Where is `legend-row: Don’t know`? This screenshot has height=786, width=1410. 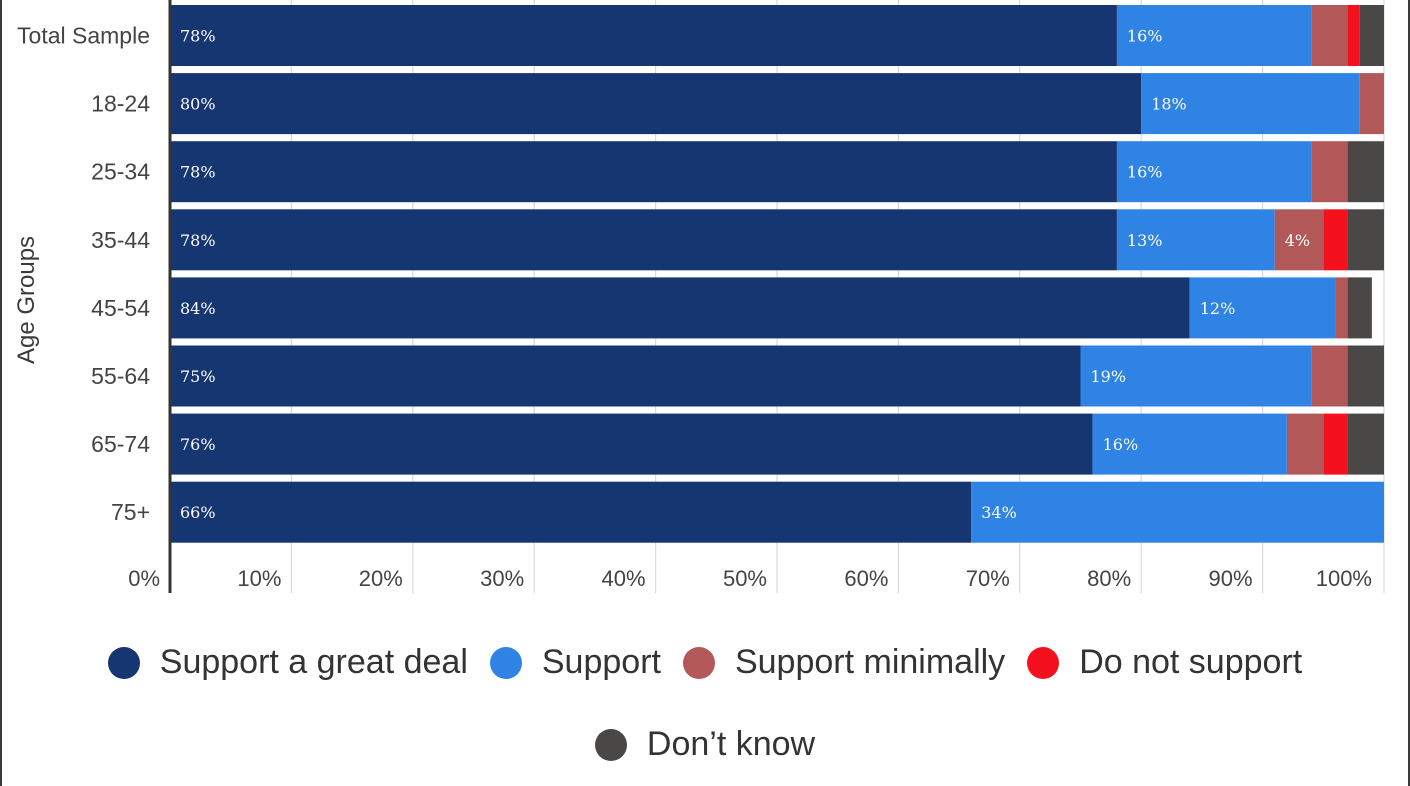
legend-row: Don’t know is located at coordinates (705, 744).